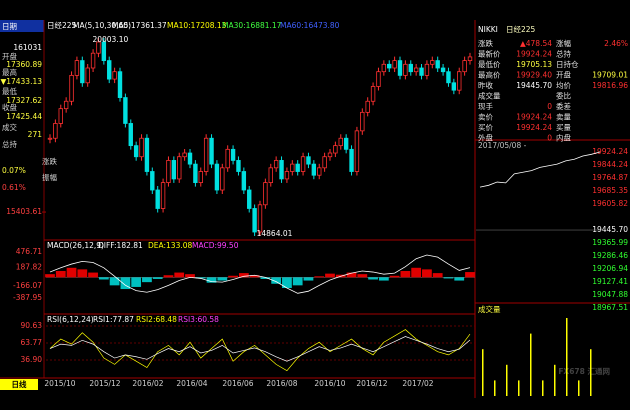 The width and height of the screenshot is (630, 410). I want to click on tab, so click(19, 384).